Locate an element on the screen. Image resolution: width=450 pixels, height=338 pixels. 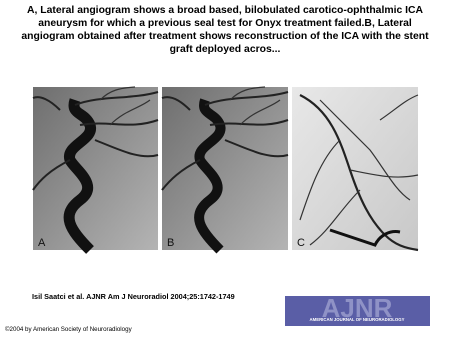
logo-subtitle: AMERICAN JOURNAL OF NEURORADIOLOGY is located at coordinates (357, 319).